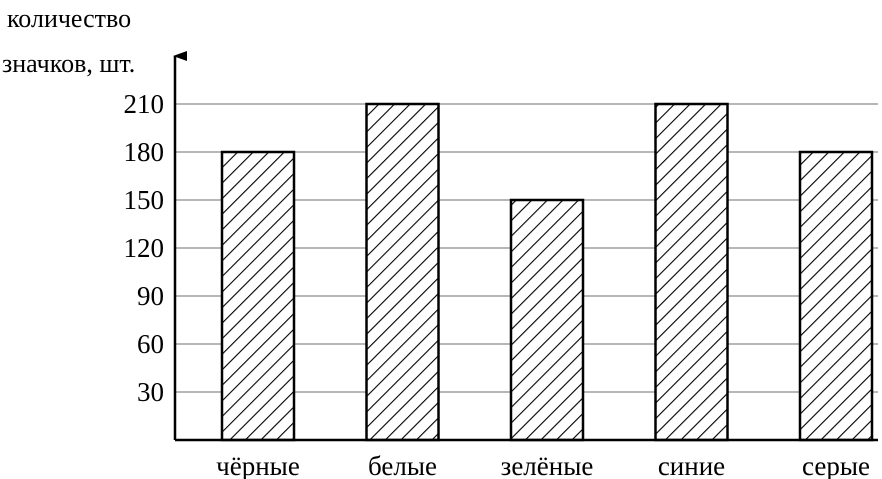 The height and width of the screenshot is (479, 882). Describe the element at coordinates (691, 465) in the screenshot. I see `x-category-label-4: синие` at that location.